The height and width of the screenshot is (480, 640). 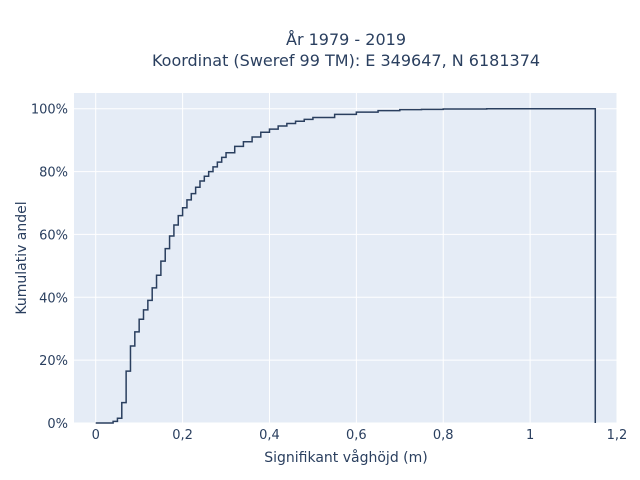 What do you see at coordinates (57, 424) in the screenshot?
I see `y-tick-label: 0%` at bounding box center [57, 424].